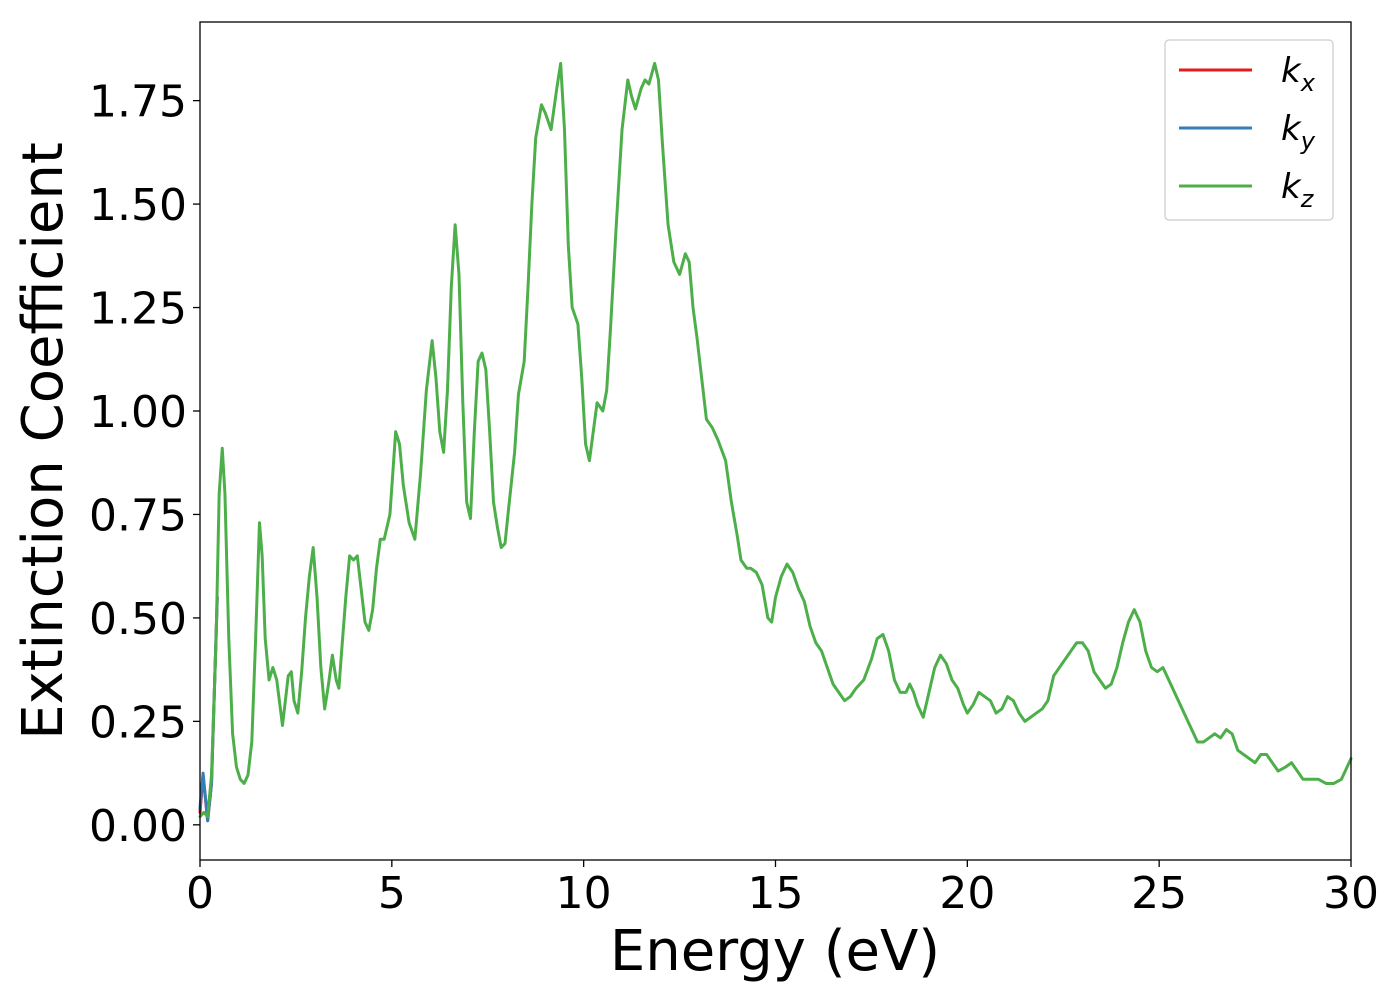  What do you see at coordinates (138, 826) in the screenshot?
I see `y-tick-label: 0.00` at bounding box center [138, 826].